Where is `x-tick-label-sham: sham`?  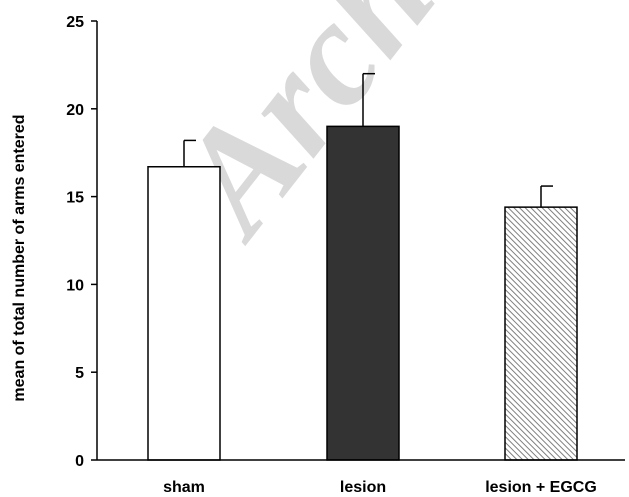
x-tick-label-sham: sham is located at coordinates (184, 487).